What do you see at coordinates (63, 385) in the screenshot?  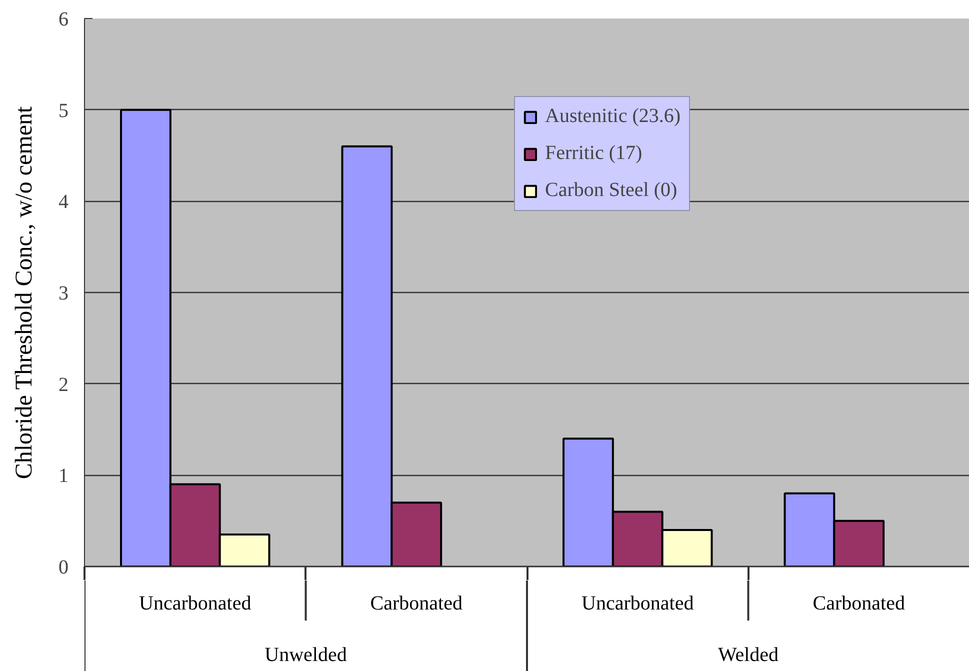 I see `y-tick-label: 2` at bounding box center [63, 385].